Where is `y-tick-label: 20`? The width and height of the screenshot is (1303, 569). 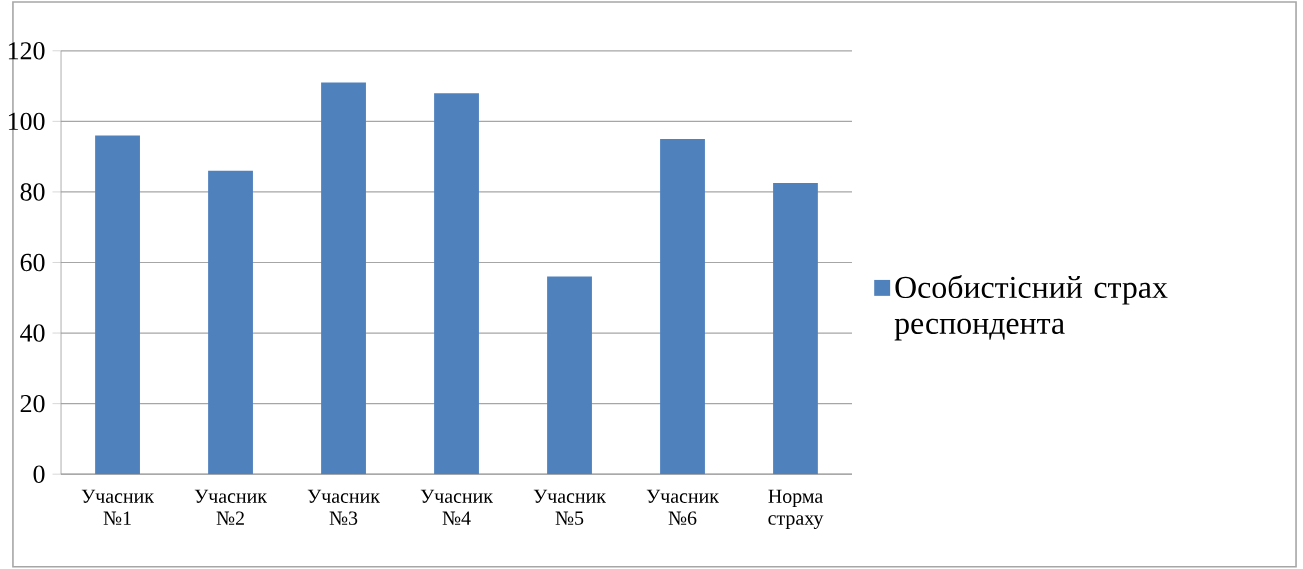 y-tick-label: 20 is located at coordinates (32, 403).